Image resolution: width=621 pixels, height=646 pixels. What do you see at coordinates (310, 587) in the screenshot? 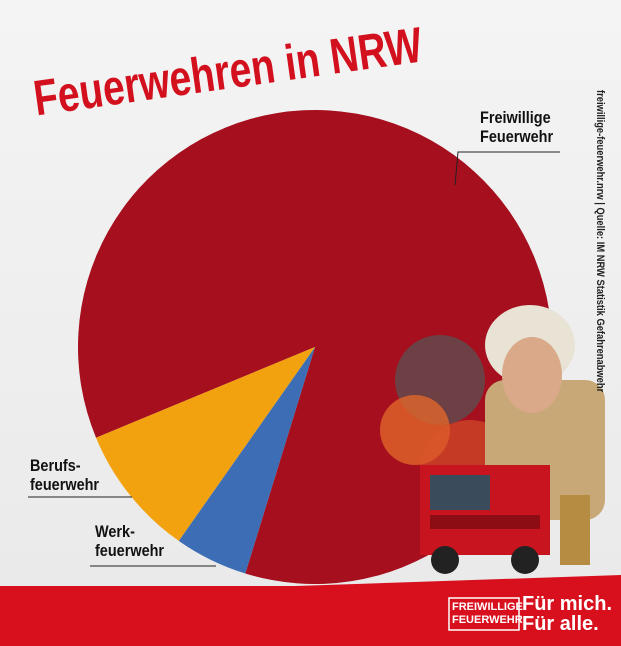
I see `footer-edge` at bounding box center [310, 587].